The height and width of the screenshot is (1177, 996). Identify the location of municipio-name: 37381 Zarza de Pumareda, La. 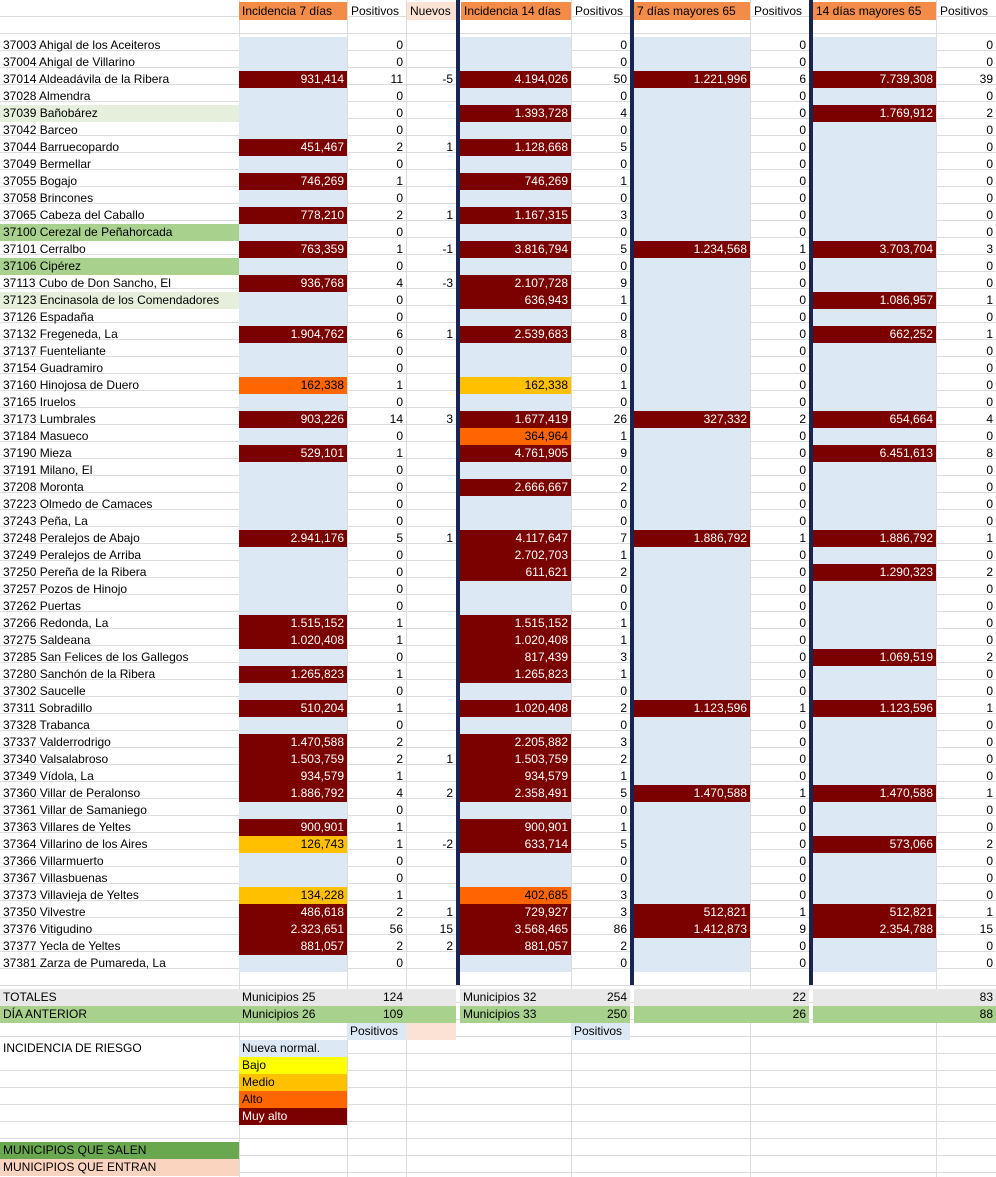
(84, 963).